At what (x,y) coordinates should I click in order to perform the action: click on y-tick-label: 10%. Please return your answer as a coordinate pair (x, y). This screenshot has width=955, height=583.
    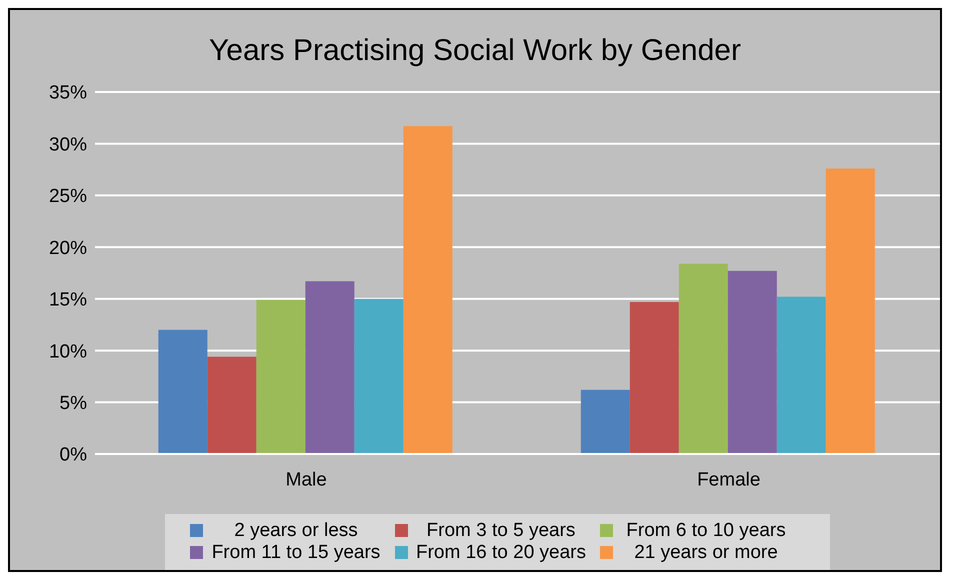
    Looking at the image, I should click on (68, 351).